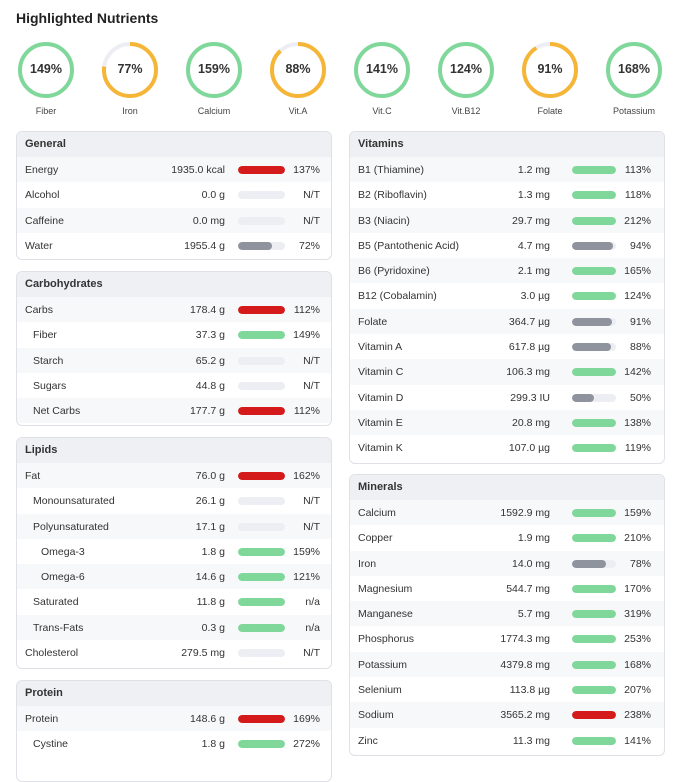  I want to click on nutrient-name: Omega-6, so click(63, 577).